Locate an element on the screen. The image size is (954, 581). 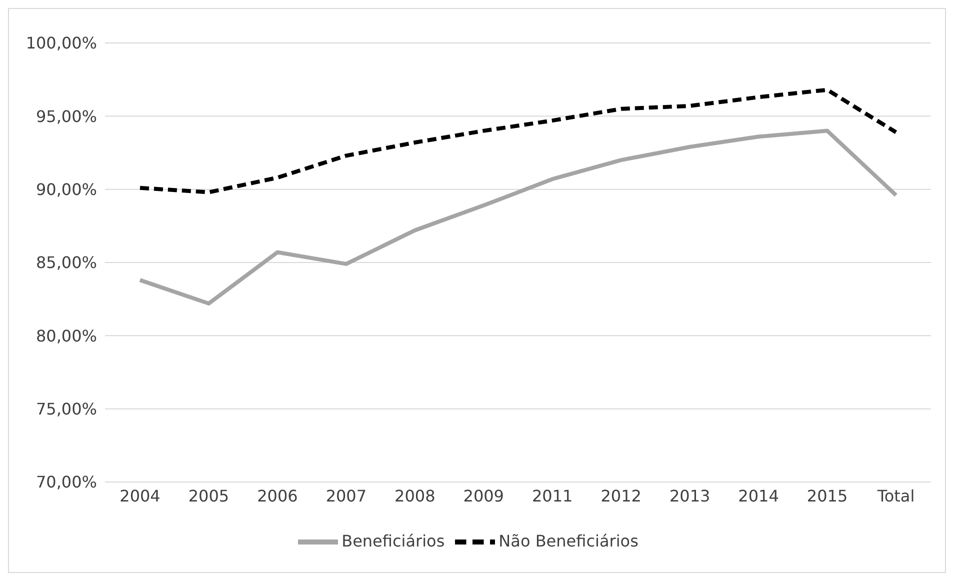
x-tick-label: 2008 is located at coordinates (415, 496).